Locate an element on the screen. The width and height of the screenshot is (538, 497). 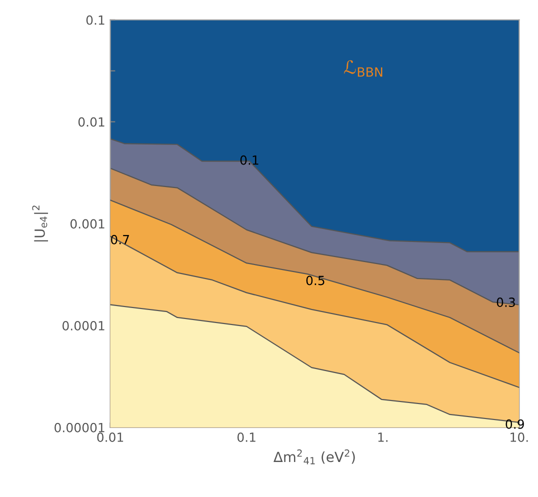
x-tick-label: 0.1 is located at coordinates (246, 437).